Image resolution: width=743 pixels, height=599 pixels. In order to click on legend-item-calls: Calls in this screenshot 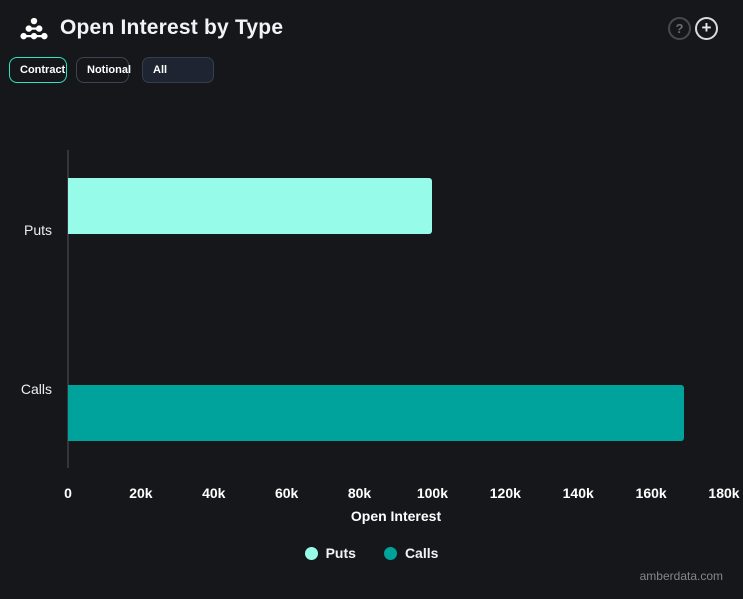, I will do `click(411, 553)`.